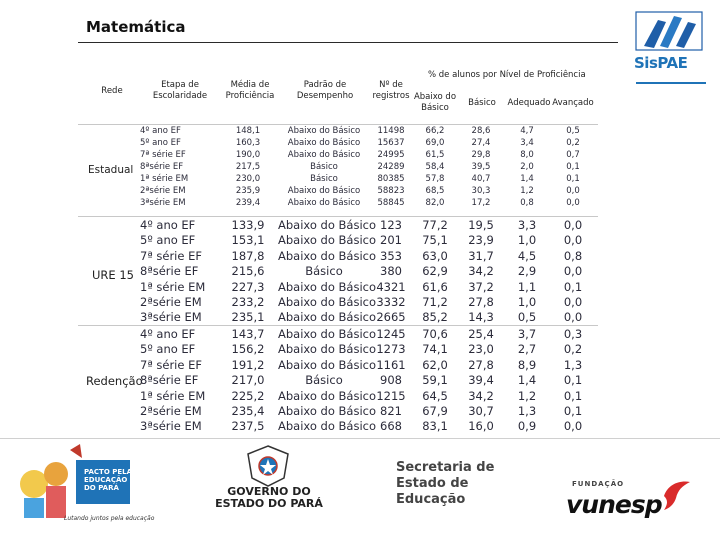 The height and width of the screenshot is (540, 720). I want to click on cell-media: 153,1, so click(248, 240).